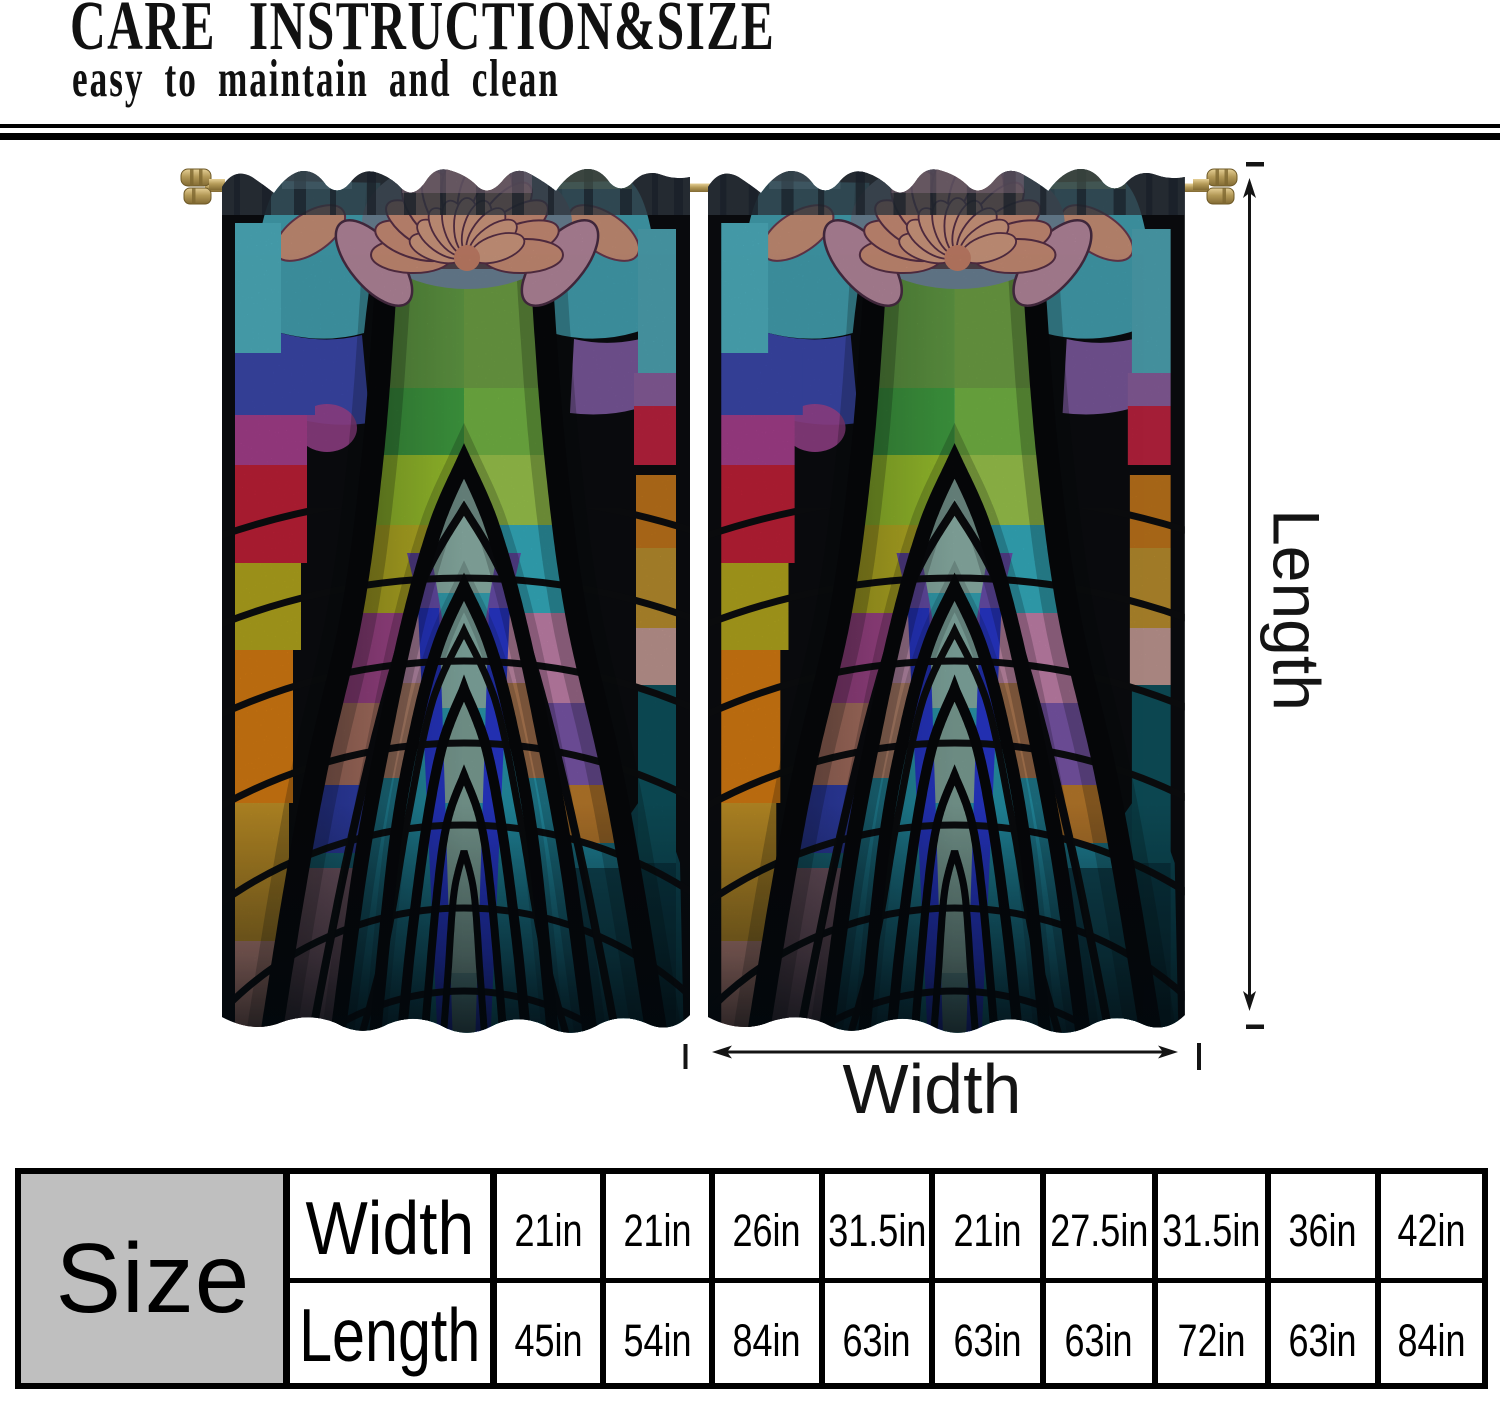 The width and height of the screenshot is (1500, 1401). Describe the element at coordinates (1297, 610) in the screenshot. I see `svg-text: Length` at that location.